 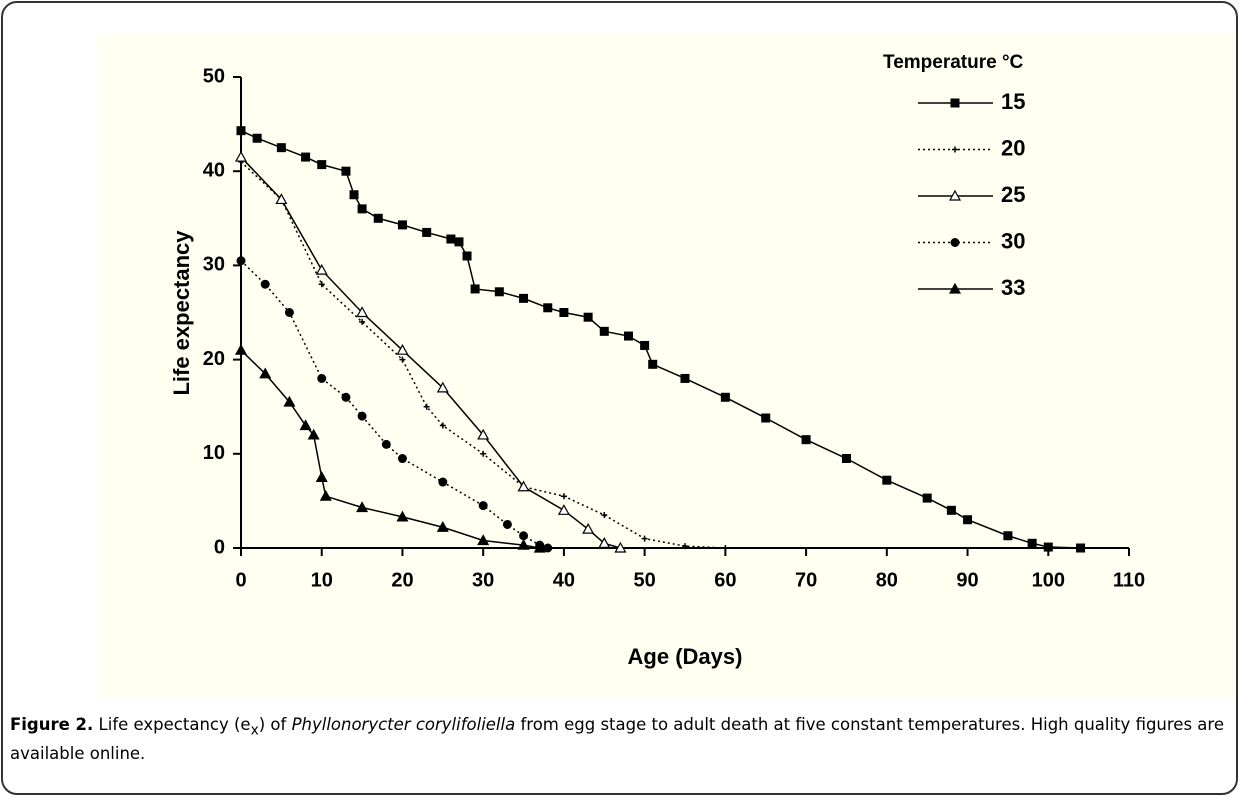 What do you see at coordinates (181, 313) in the screenshot?
I see `y-axis-label: Life expectancy` at bounding box center [181, 313].